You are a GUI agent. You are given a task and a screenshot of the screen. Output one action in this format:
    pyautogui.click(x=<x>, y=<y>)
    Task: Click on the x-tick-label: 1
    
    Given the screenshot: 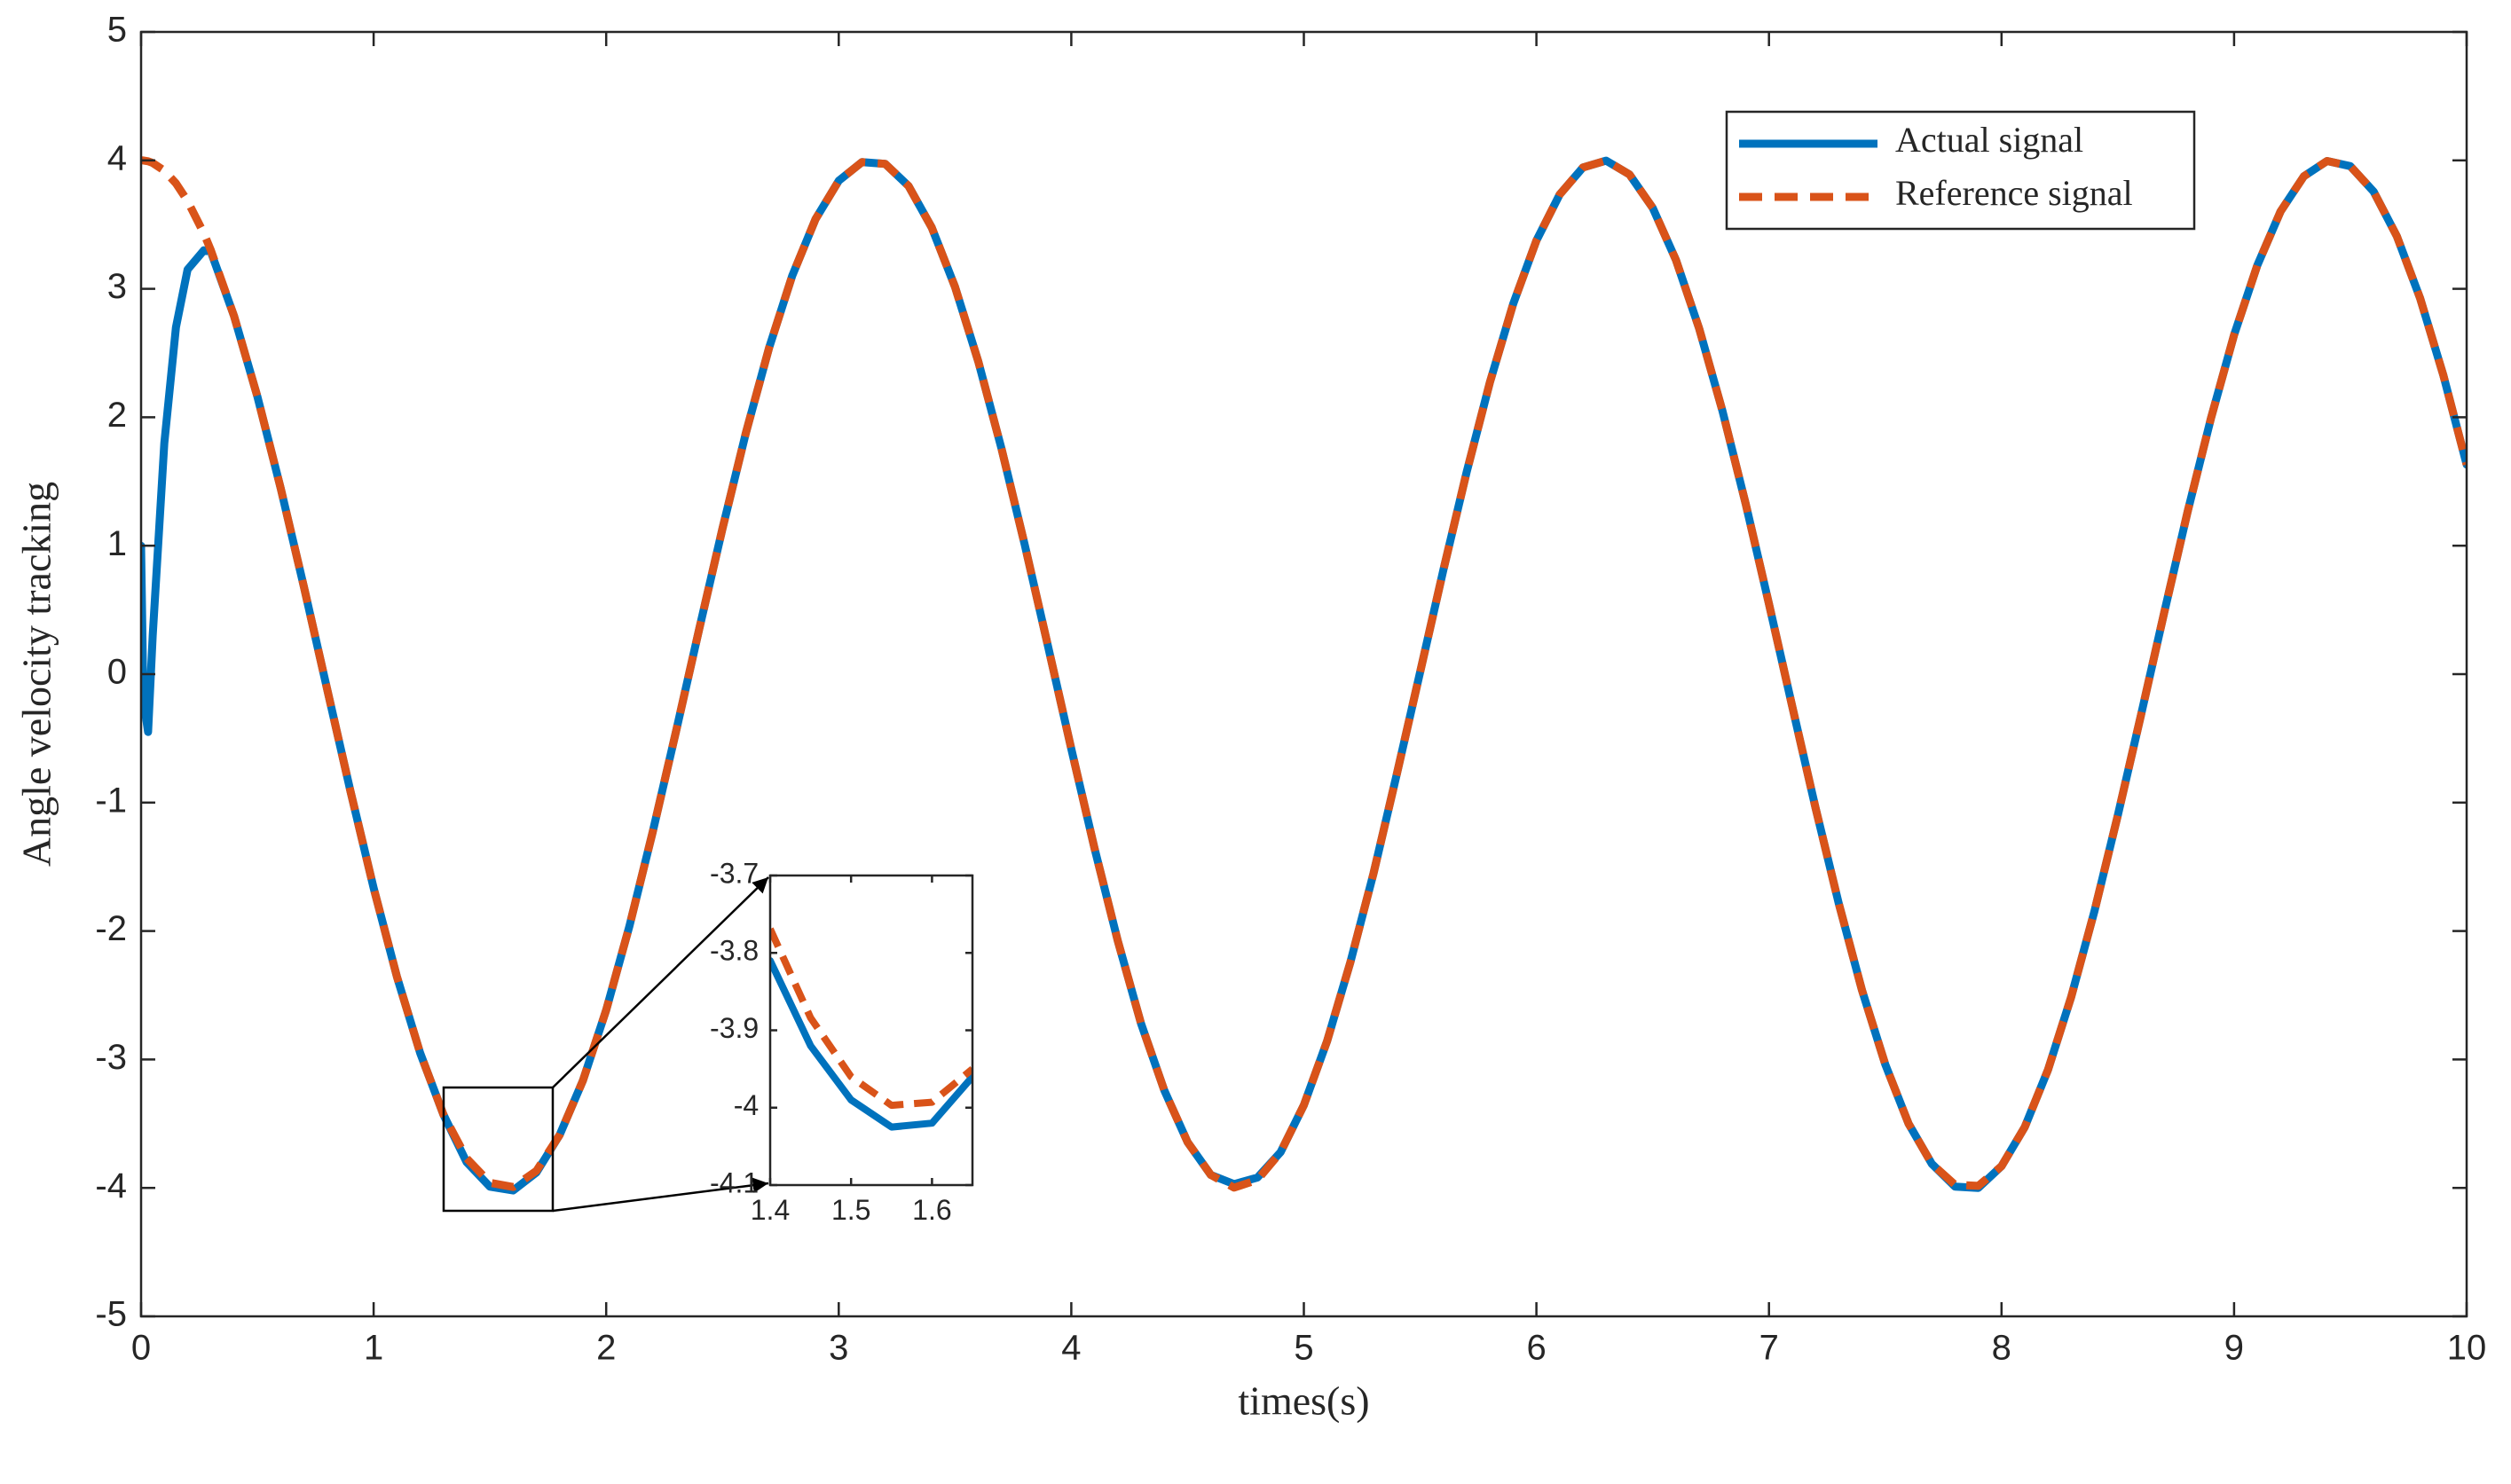 What is the action you would take?
    pyautogui.click(x=373, y=1348)
    